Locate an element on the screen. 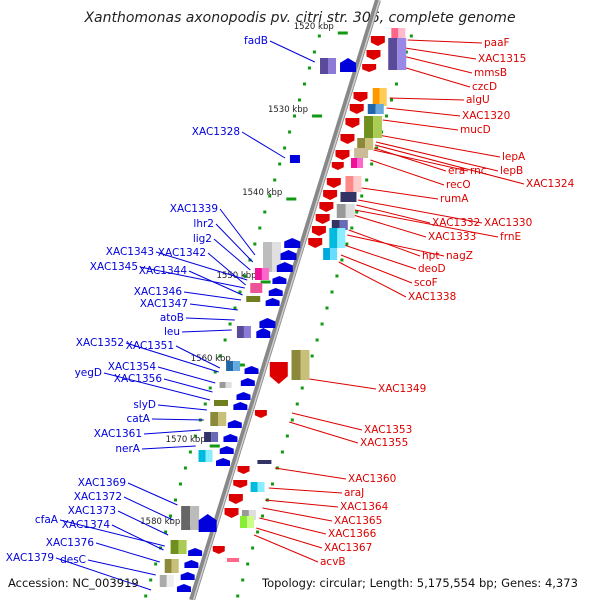 The width and height of the screenshot is (600, 600). gene-label: rnc is located at coordinates (478, 171).